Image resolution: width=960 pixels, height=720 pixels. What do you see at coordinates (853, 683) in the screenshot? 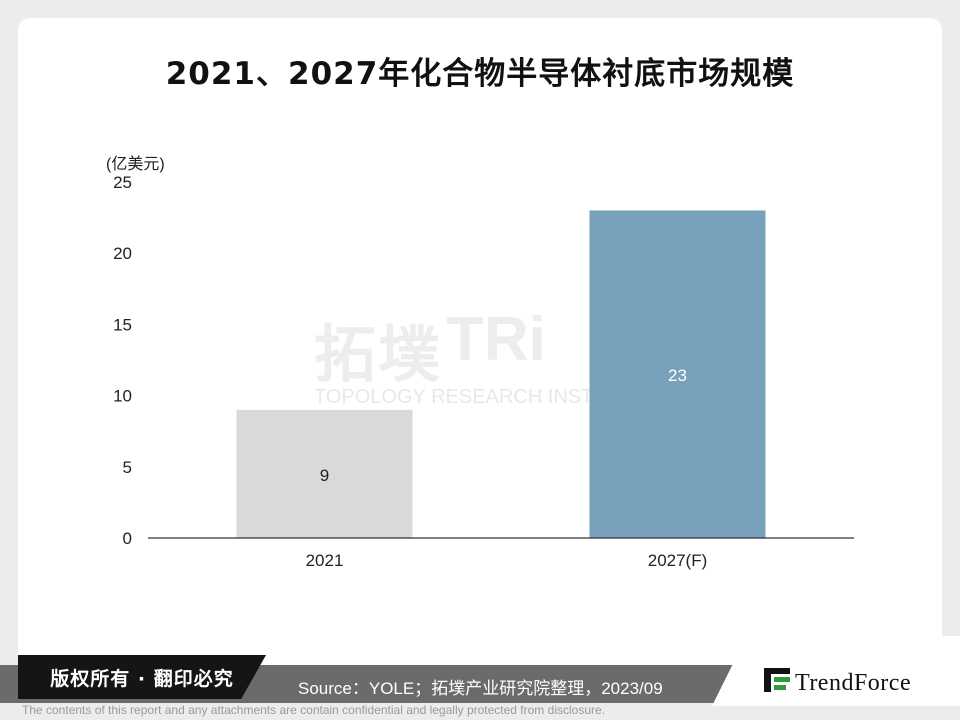
I see `trendforce-logo-text: TrendForce` at bounding box center [853, 683].